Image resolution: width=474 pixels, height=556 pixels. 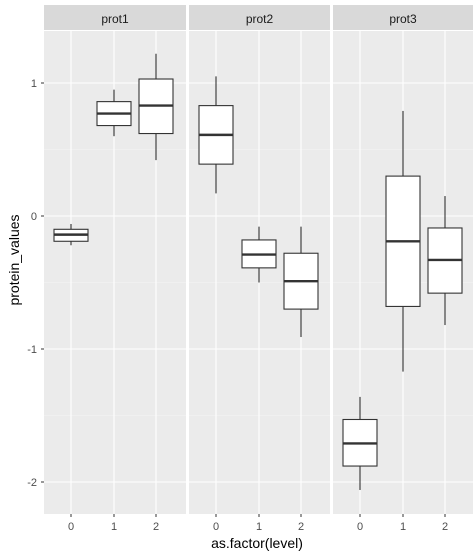 What do you see at coordinates (257, 543) in the screenshot?
I see `x-axis-title: as.factor(level)` at bounding box center [257, 543].